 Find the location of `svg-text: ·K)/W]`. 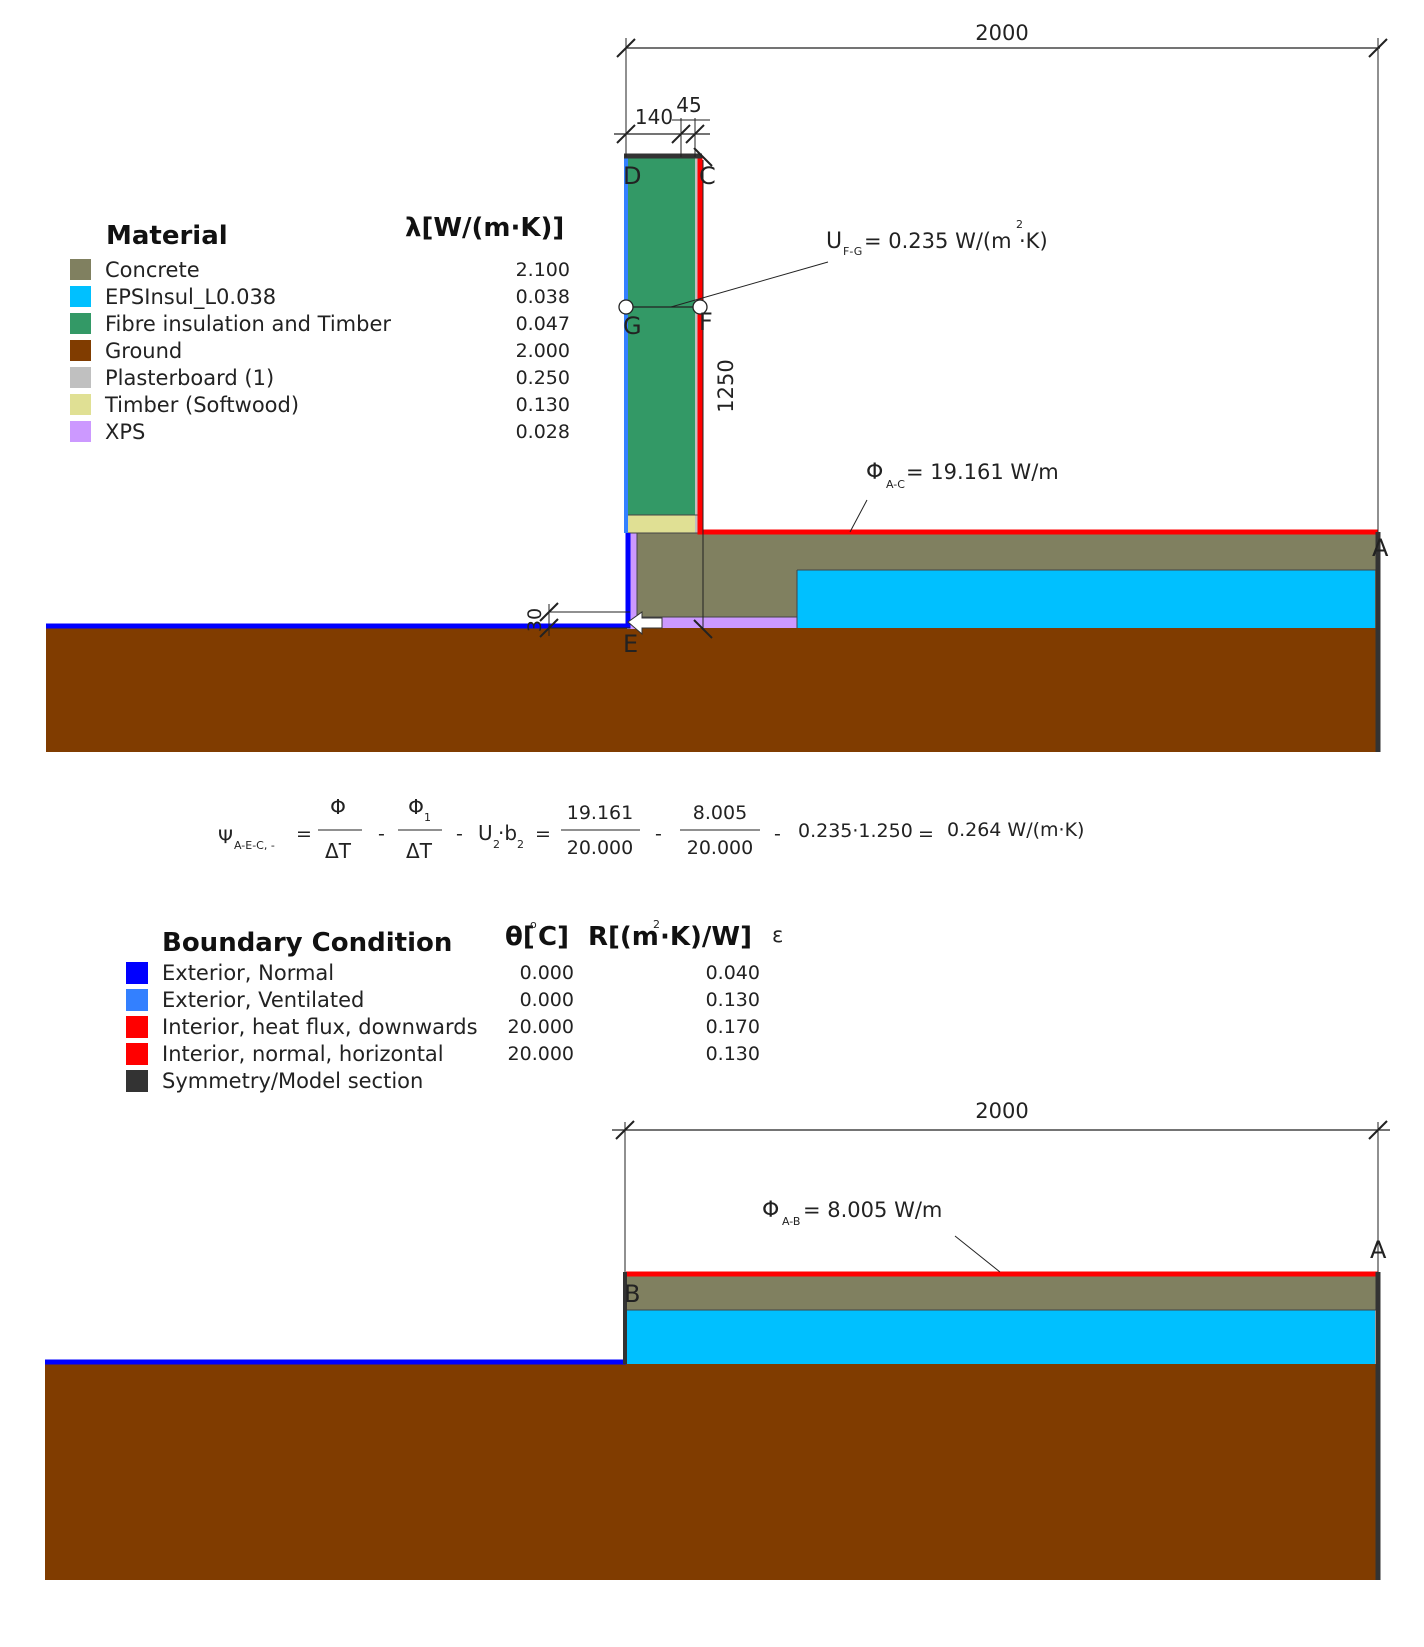

svg-text: ·K)/W] is located at coordinates (706, 937).